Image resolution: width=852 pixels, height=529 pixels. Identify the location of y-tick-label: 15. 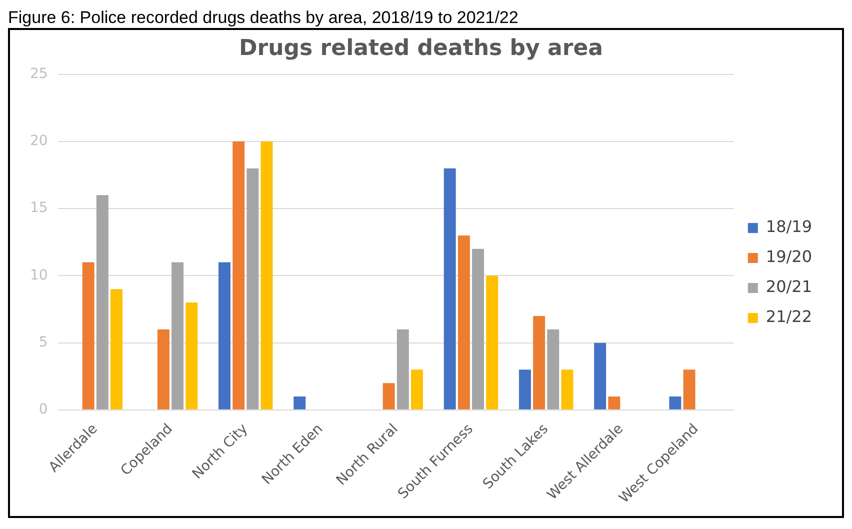
(39, 208).